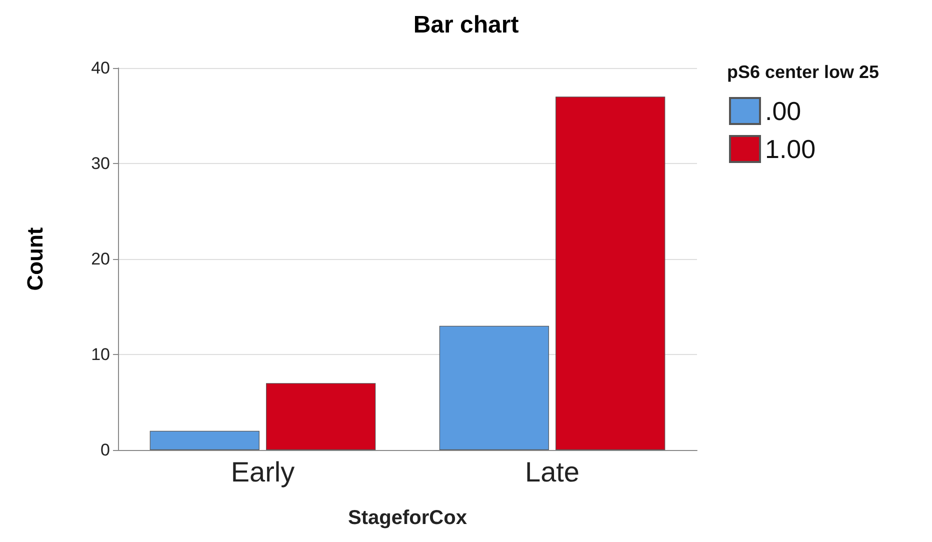 The image size is (932, 542). What do you see at coordinates (790, 149) in the screenshot?
I see `legend-label: 1.00` at bounding box center [790, 149].